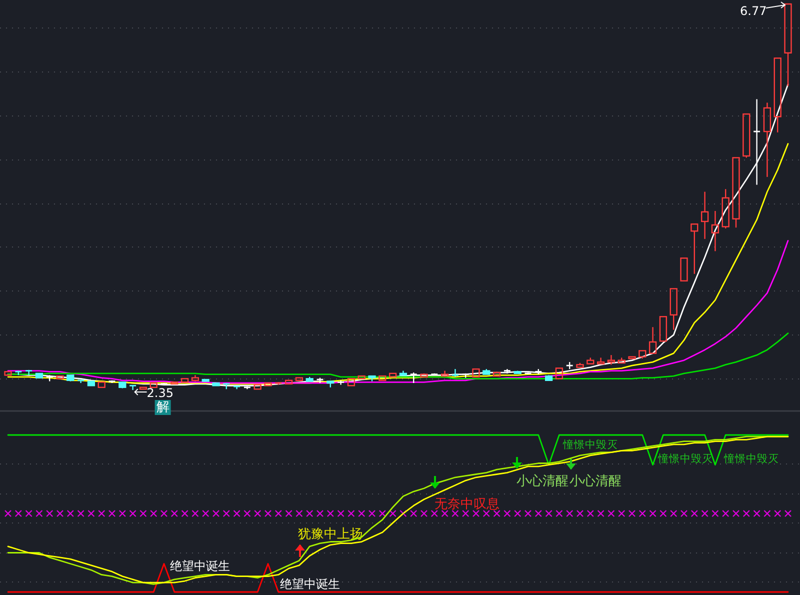 This screenshot has width=800, height=595. Describe the element at coordinates (163, 407) in the screenshot. I see `text: 解` at that location.